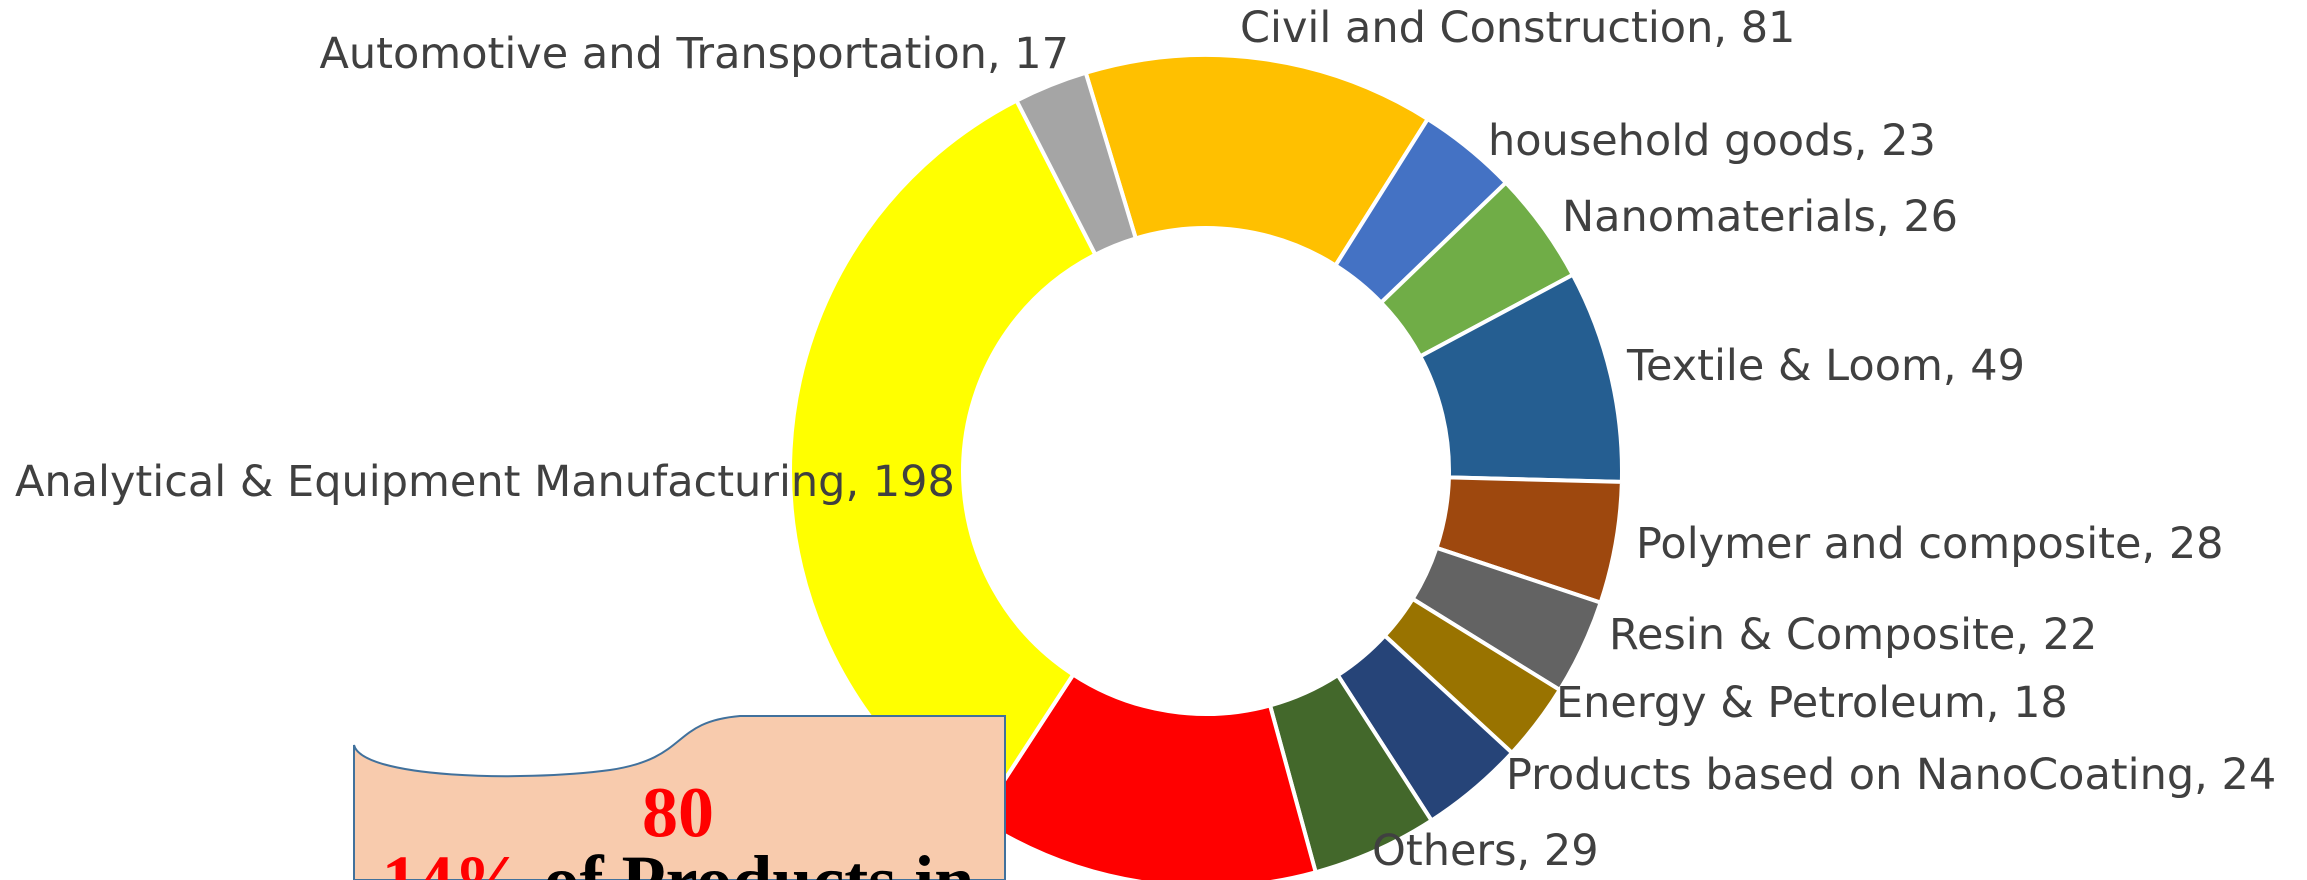 The image size is (2307, 880). Describe the element at coordinates (652, 54) in the screenshot. I see `label-category: Automotive and Transportation` at that location.